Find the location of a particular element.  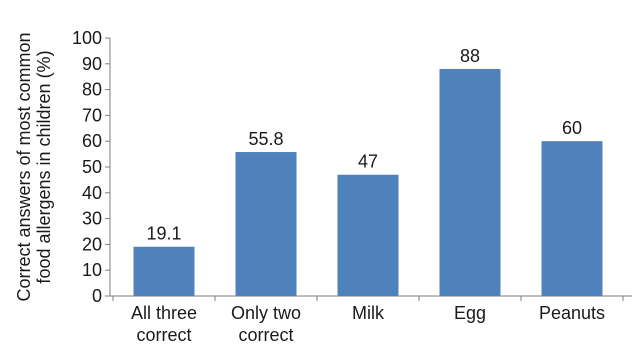

x-category-label-3-line-1: Milk is located at coordinates (368, 313).